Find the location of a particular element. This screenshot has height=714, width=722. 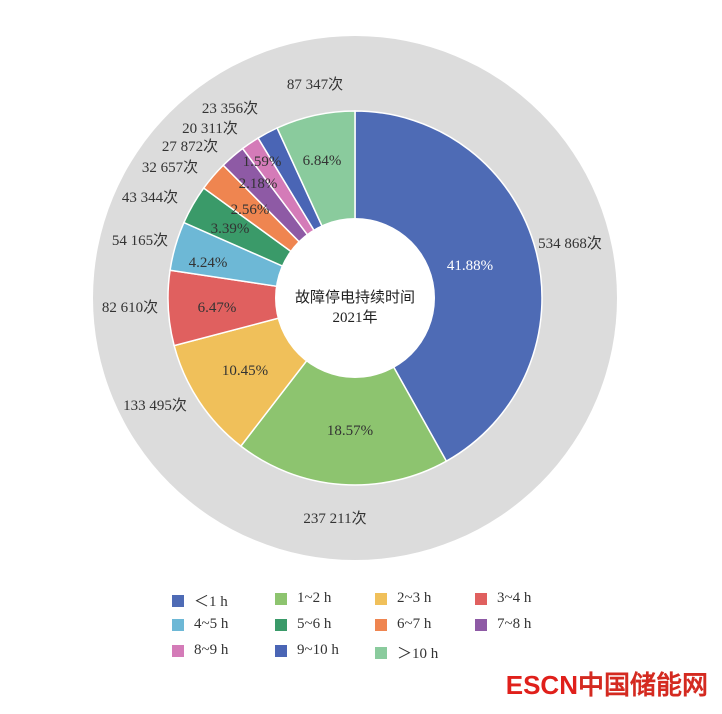

value-label-6: 32 657次 is located at coordinates (170, 167).